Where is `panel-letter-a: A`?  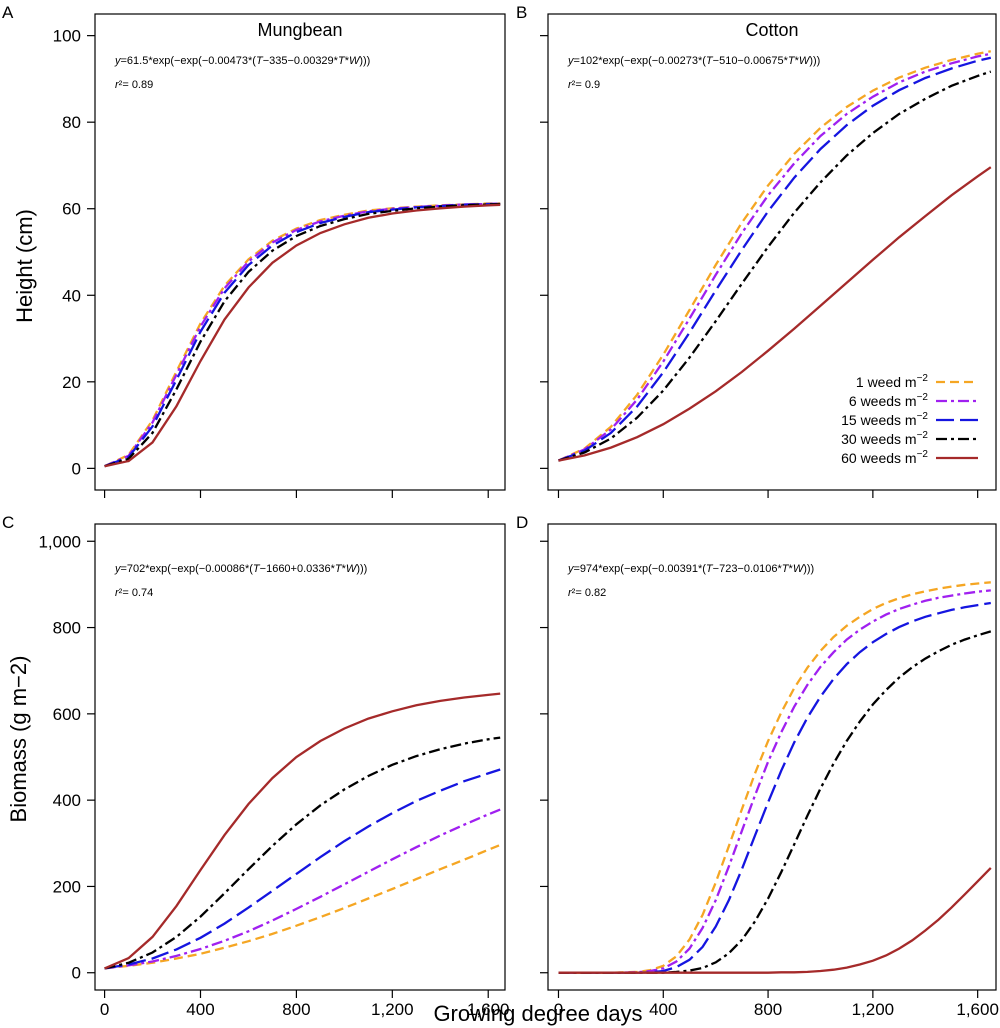 panel-letter-a: A is located at coordinates (8, 12).